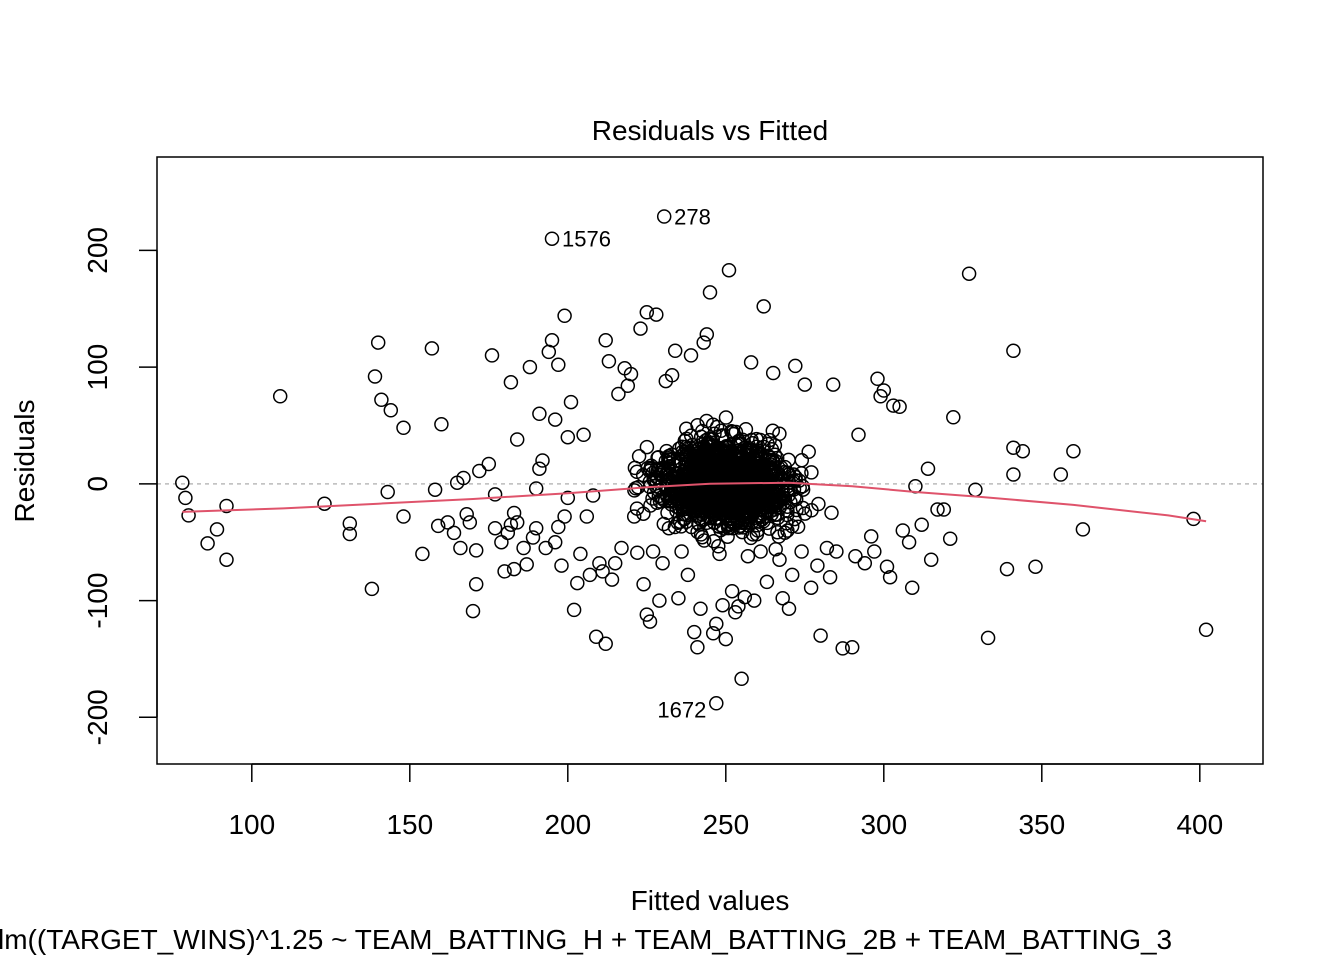 The image size is (1344, 960). What do you see at coordinates (586, 239) in the screenshot?
I see `point-label: 1576` at bounding box center [586, 239].